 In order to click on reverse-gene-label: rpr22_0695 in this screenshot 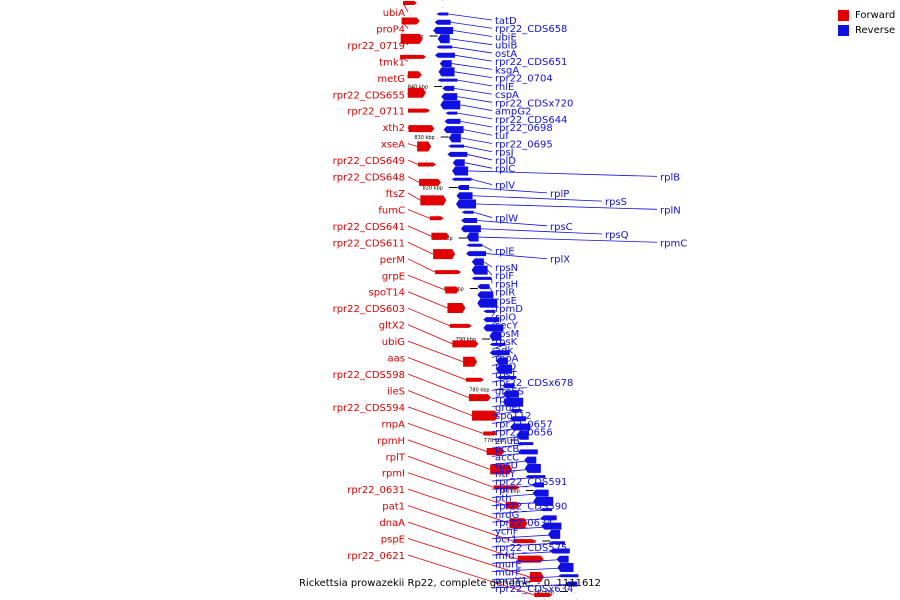, I will do `click(524, 144)`.